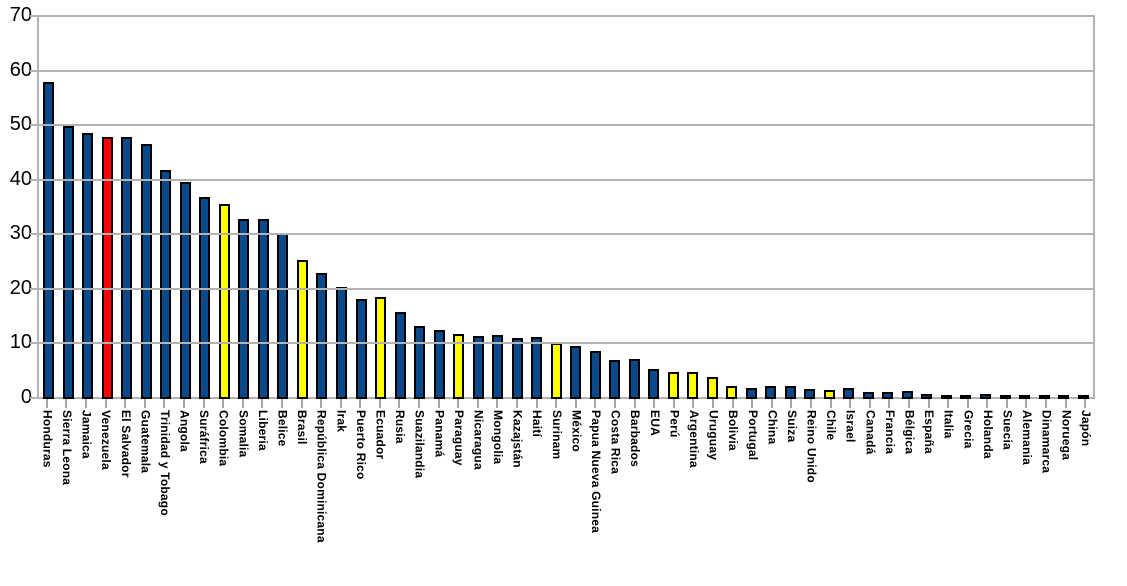 The width and height of the screenshot is (1127, 586). What do you see at coordinates (47, 439) in the screenshot?
I see `x-axis-label: Honduras` at bounding box center [47, 439].